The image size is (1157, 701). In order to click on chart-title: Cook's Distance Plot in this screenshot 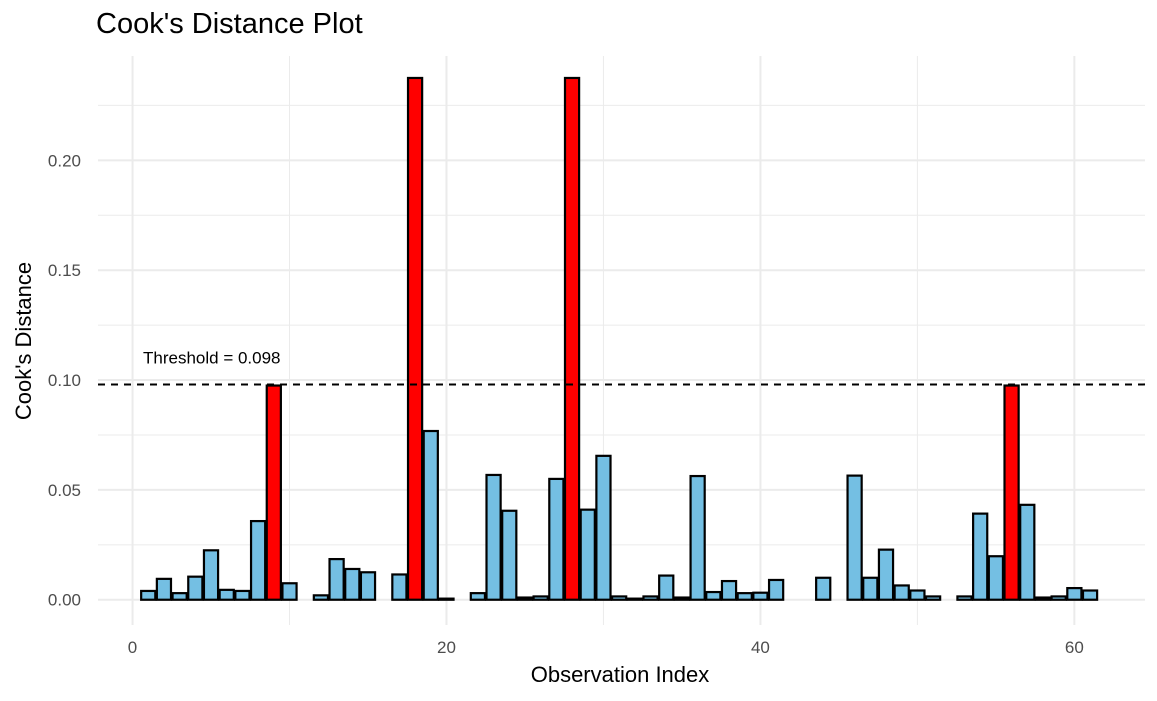, I will do `click(229, 24)`.